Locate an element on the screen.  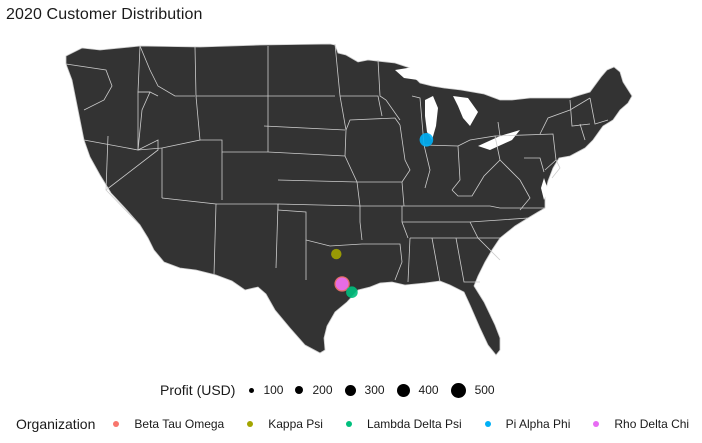
lake-superior is located at coordinates (428, 75).